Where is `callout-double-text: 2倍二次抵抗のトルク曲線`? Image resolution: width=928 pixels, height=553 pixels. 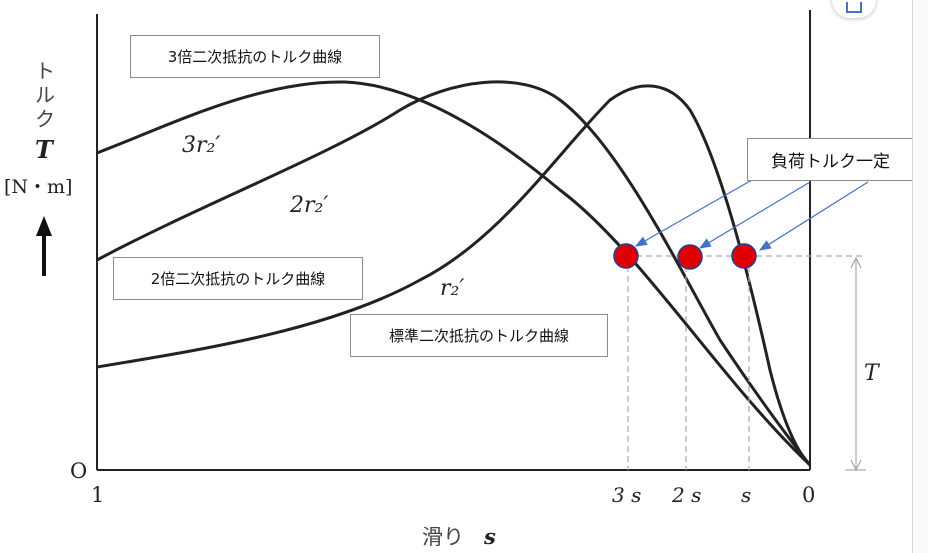
callout-double-text: 2倍二次抵抗のトルク曲線 is located at coordinates (238, 279).